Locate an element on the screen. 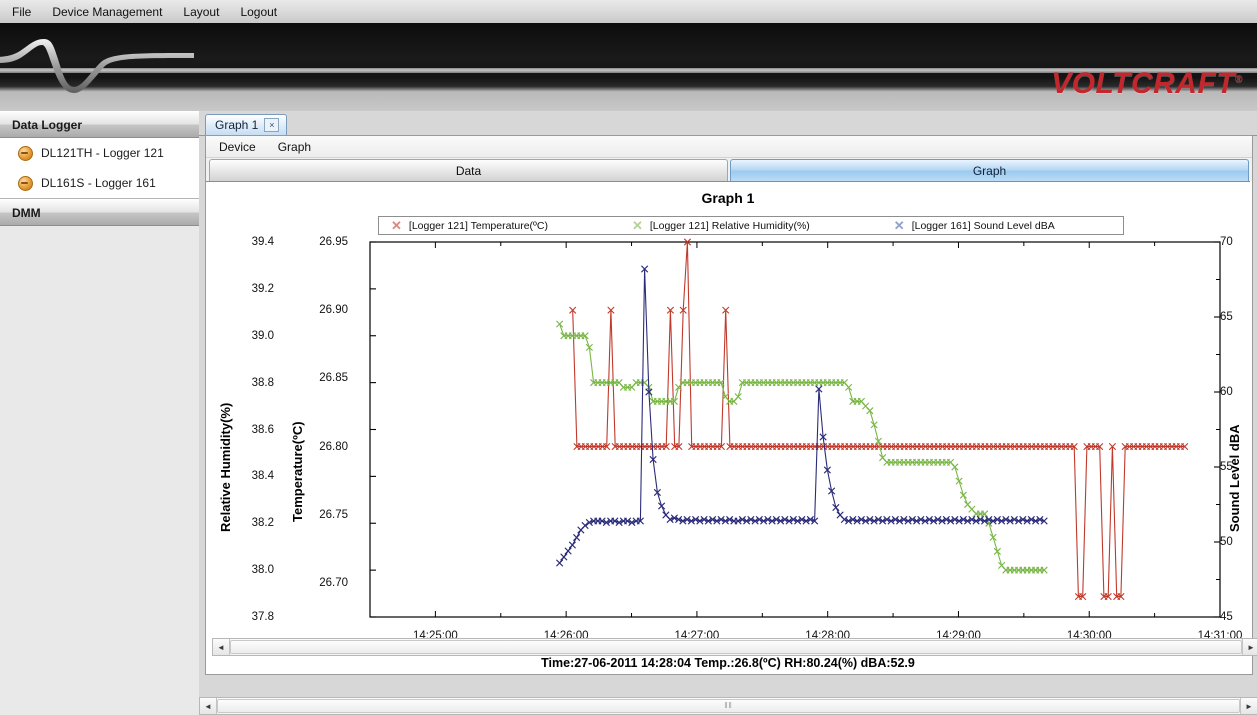 The height and width of the screenshot is (715, 1257). tab-data: Data is located at coordinates (468, 170).